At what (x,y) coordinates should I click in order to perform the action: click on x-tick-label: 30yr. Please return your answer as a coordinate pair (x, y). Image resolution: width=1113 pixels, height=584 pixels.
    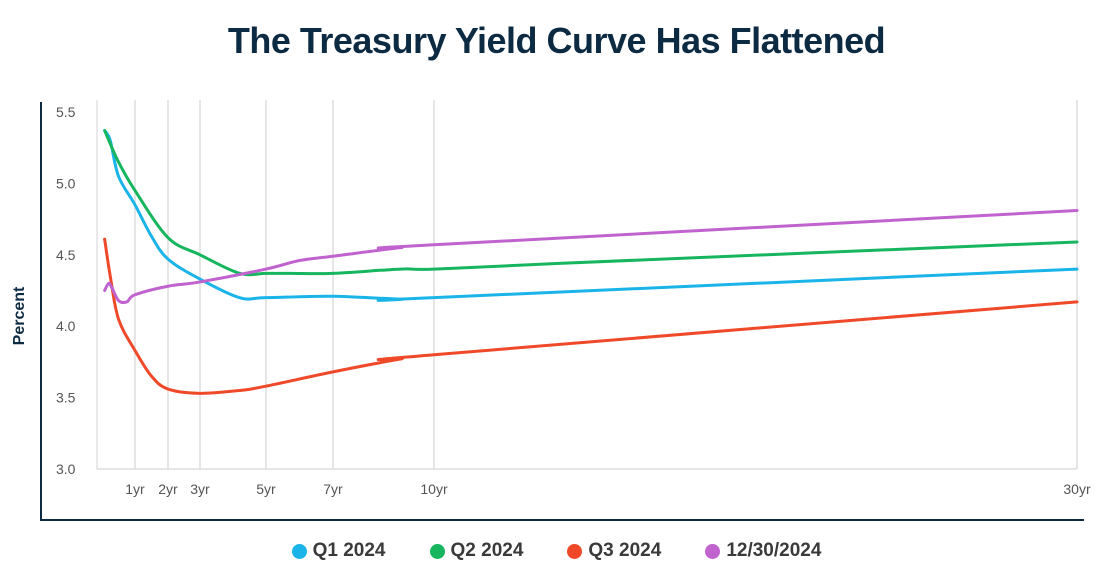
    Looking at the image, I should click on (1077, 489).